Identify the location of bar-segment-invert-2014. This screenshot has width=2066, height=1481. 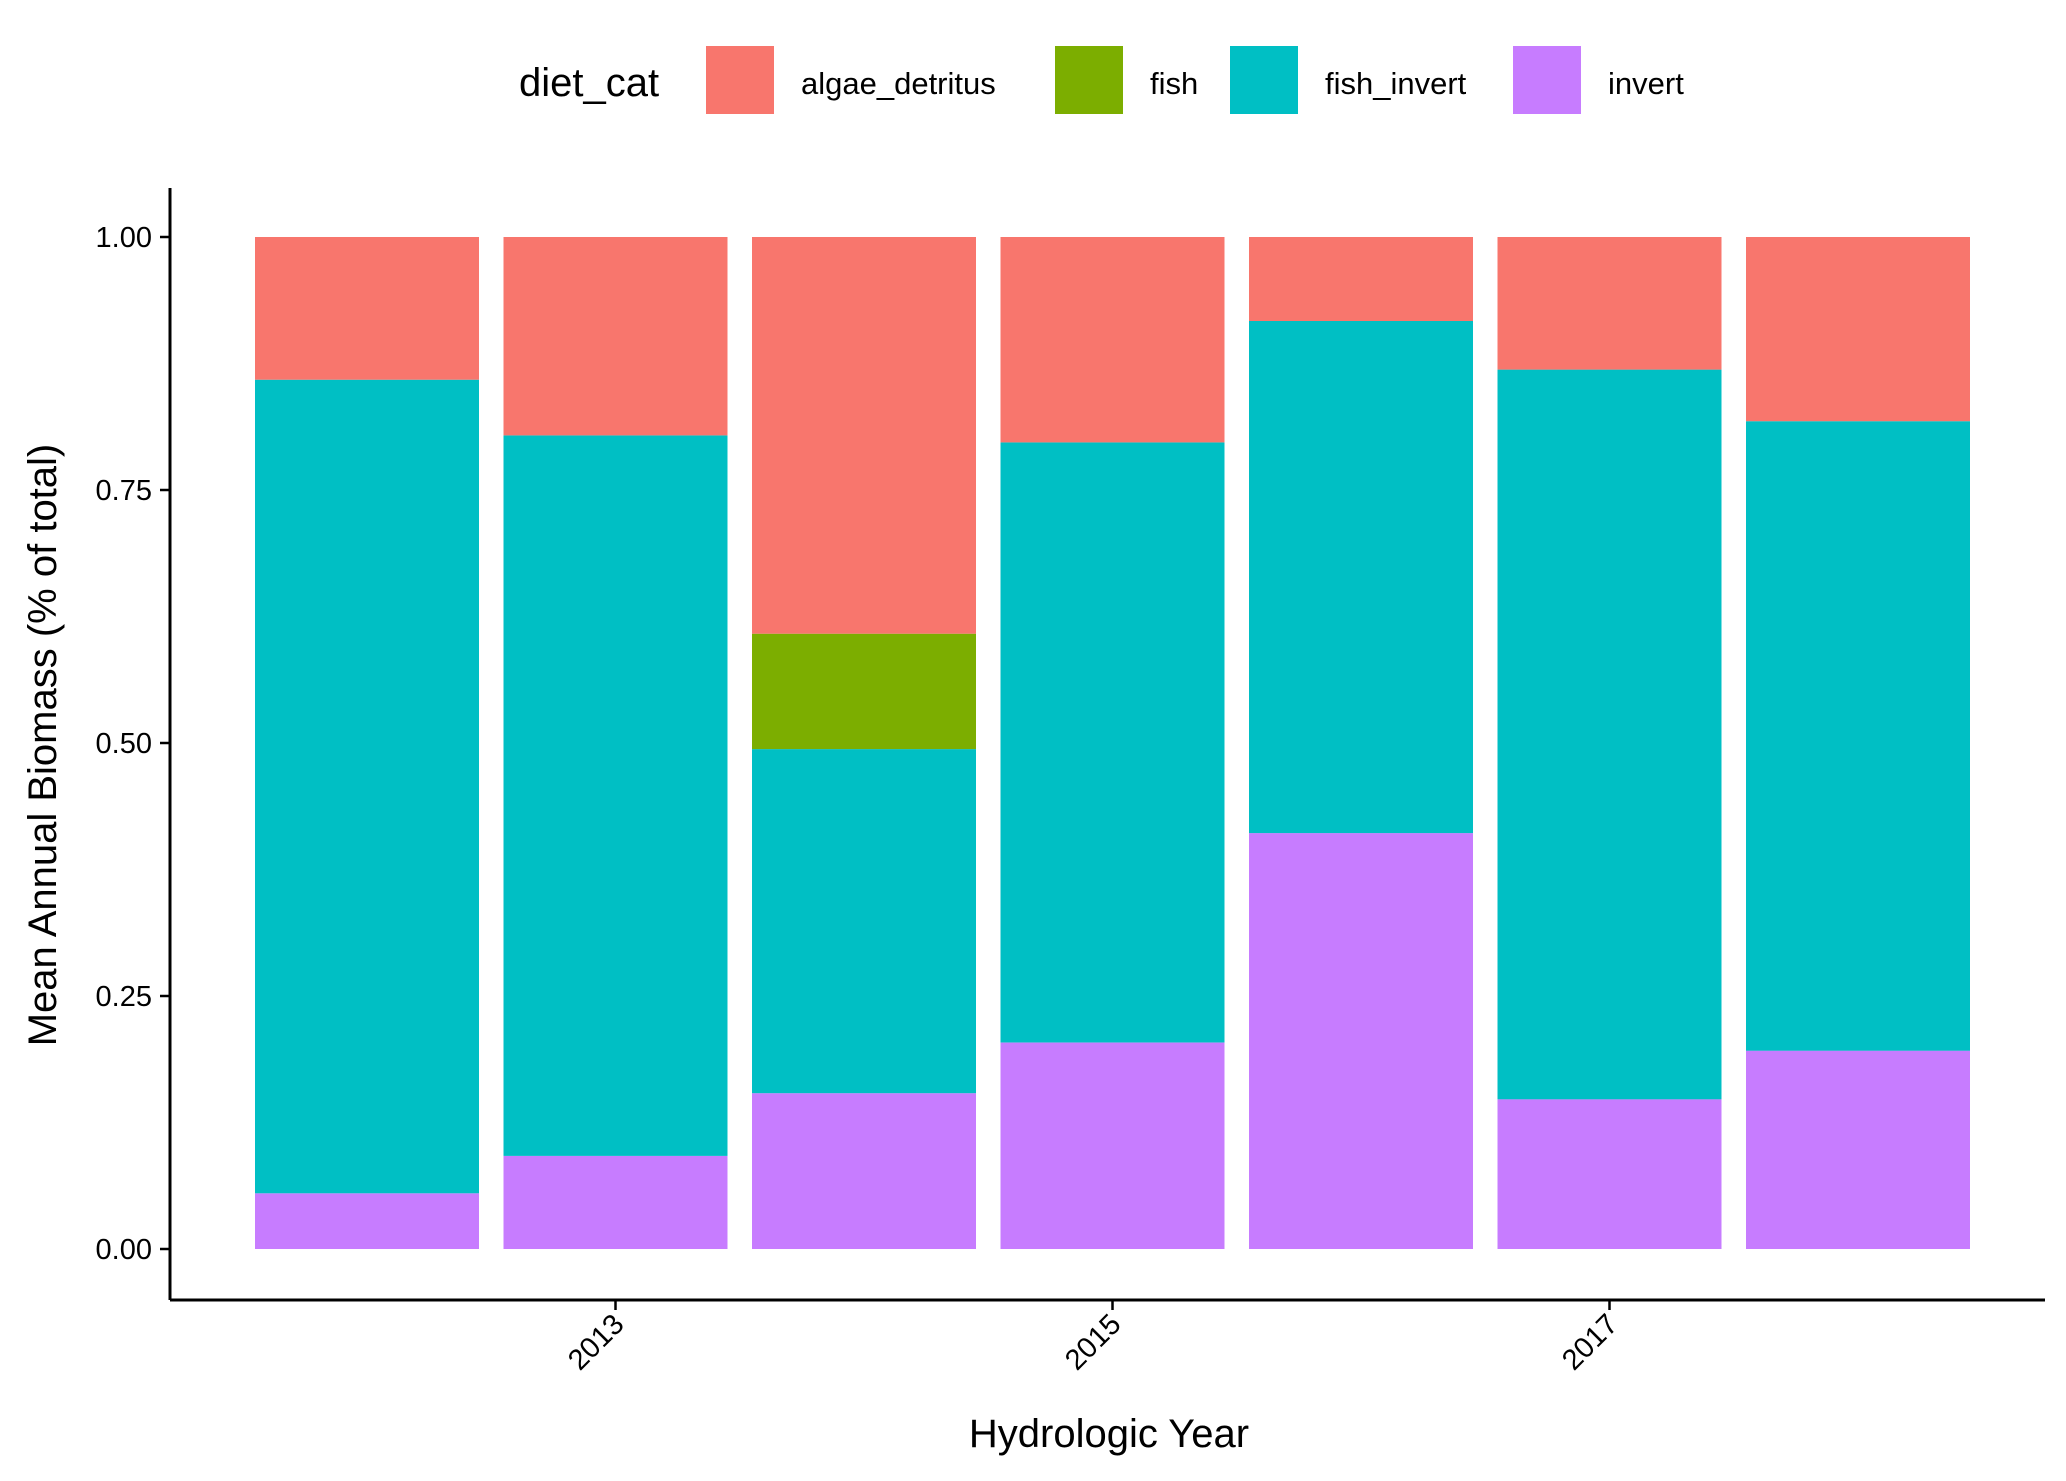
(864, 1171).